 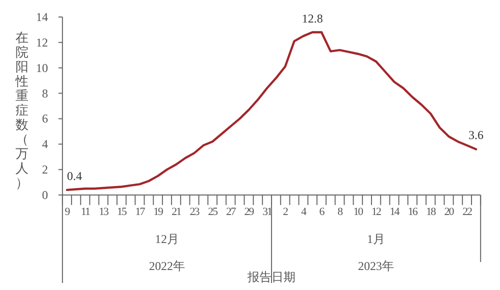 I want to click on y-tick-label: 12, so click(x=42, y=42).